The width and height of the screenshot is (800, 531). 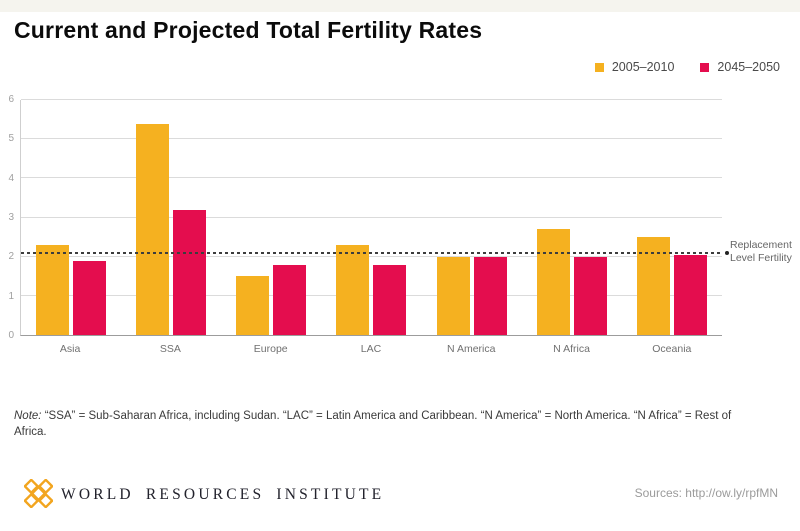 I want to click on bar-group-n-africa, so click(x=572, y=217).